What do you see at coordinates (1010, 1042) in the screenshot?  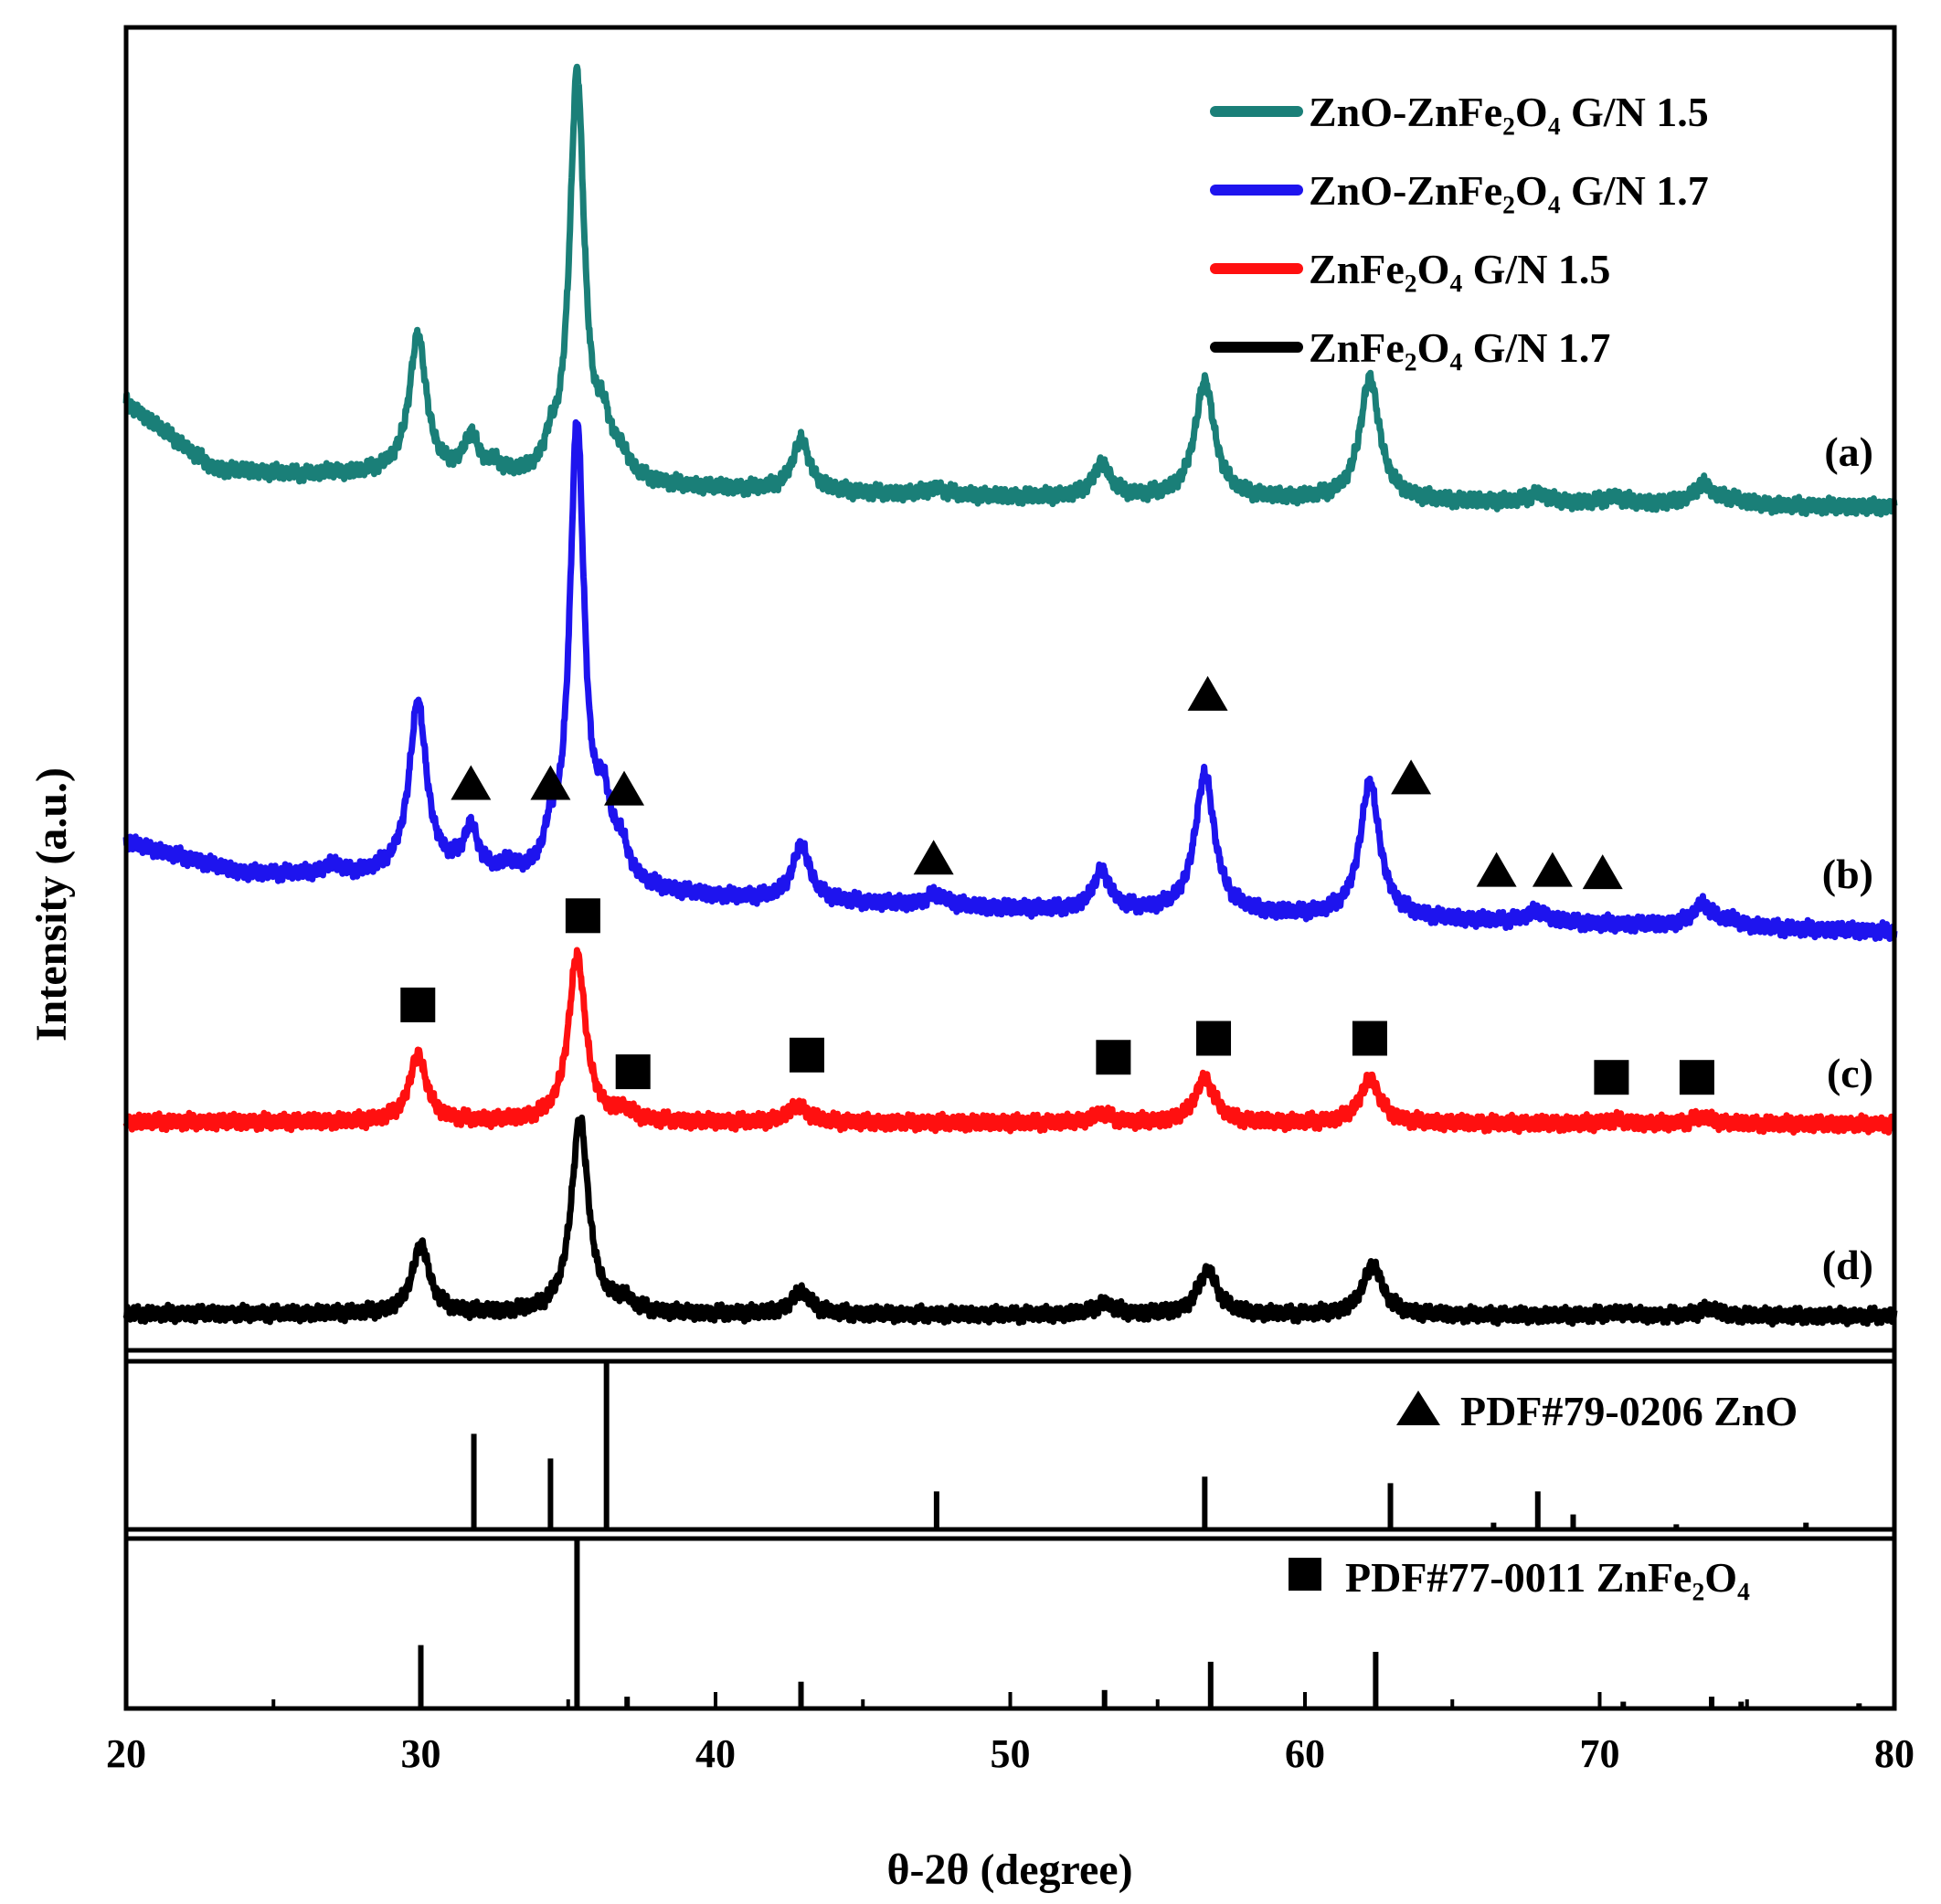 I see `curve-c` at bounding box center [1010, 1042].